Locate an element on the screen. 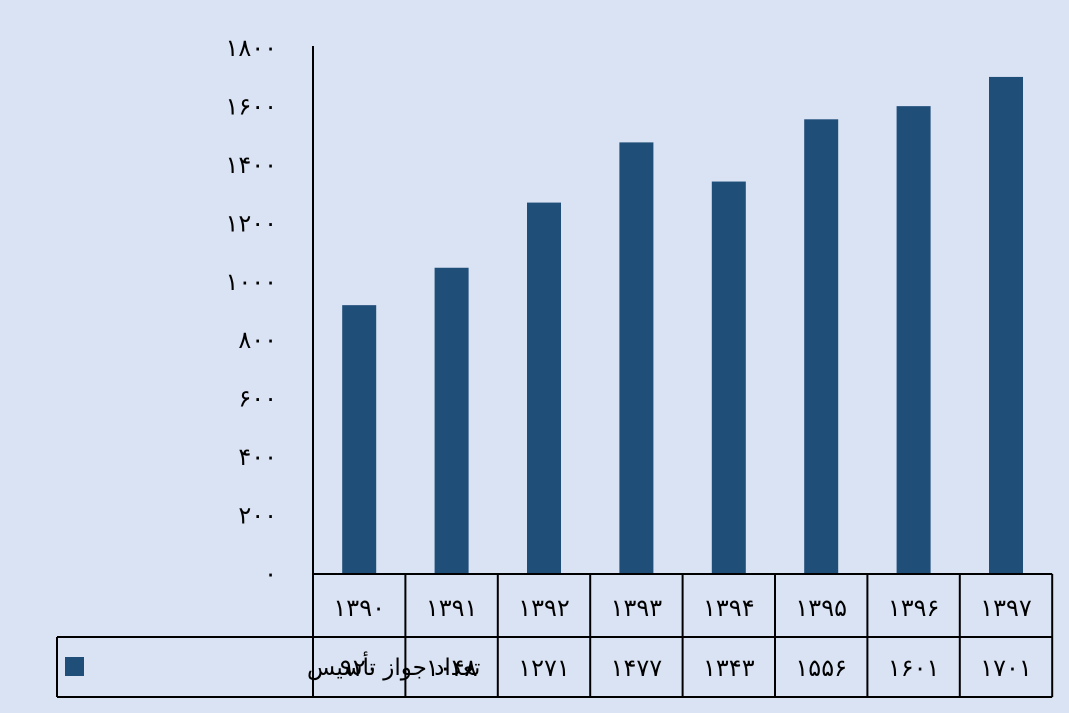 The width and height of the screenshot is (1069, 717). data-label: ۱۲۷۱ is located at coordinates (544, 668).